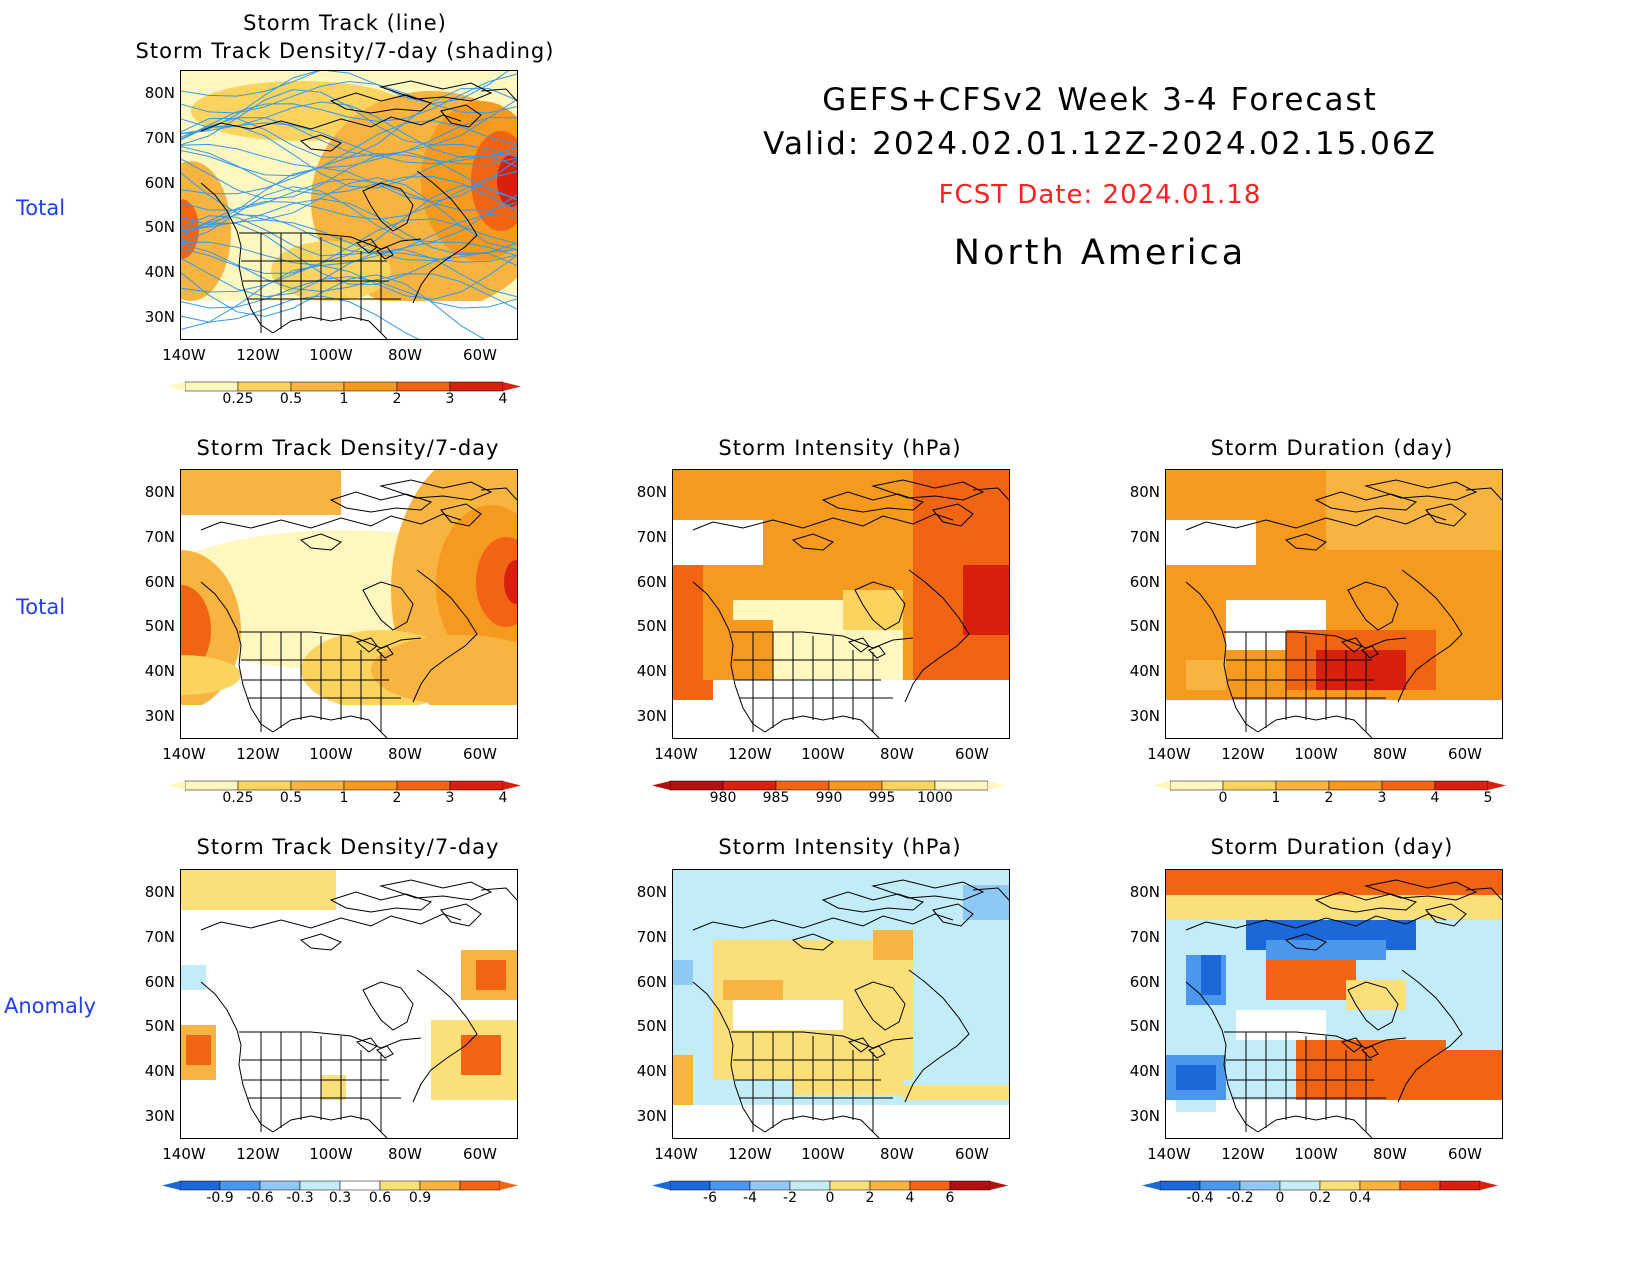  What do you see at coordinates (840, 448) in the screenshot?
I see `panel-title-intensity-total: Storm Intensity (hPa)` at bounding box center [840, 448].